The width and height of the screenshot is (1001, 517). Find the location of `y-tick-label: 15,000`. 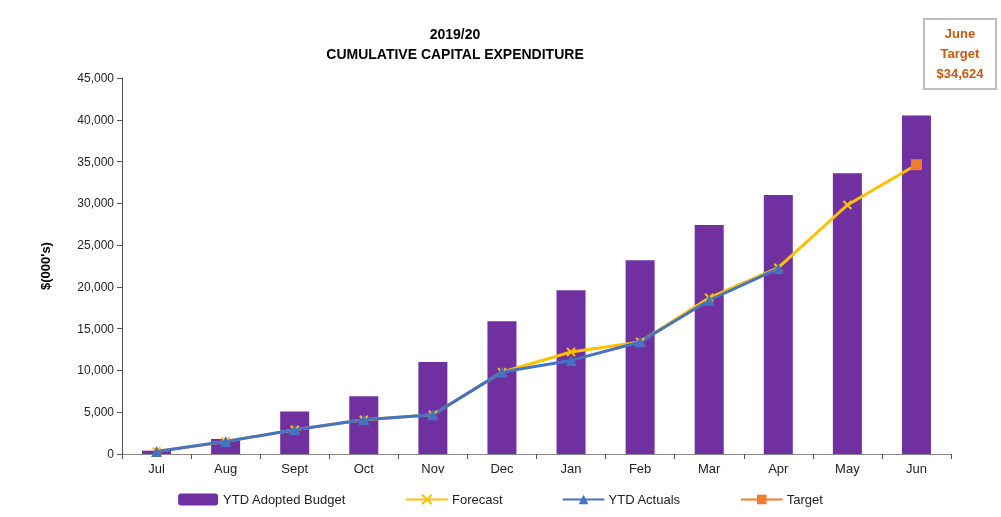

y-tick-label: 15,000 is located at coordinates (96, 328).